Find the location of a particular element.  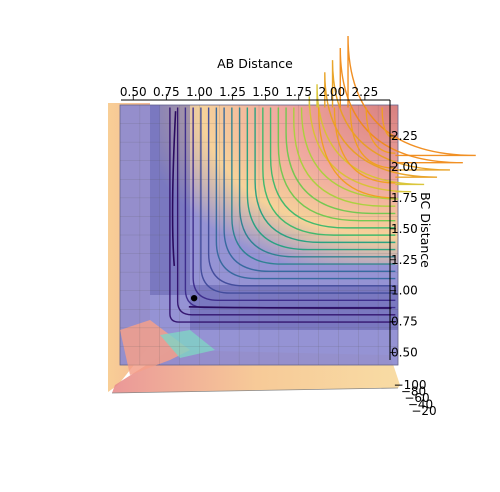

y-tick-label: 1.50 is located at coordinates (404, 229).